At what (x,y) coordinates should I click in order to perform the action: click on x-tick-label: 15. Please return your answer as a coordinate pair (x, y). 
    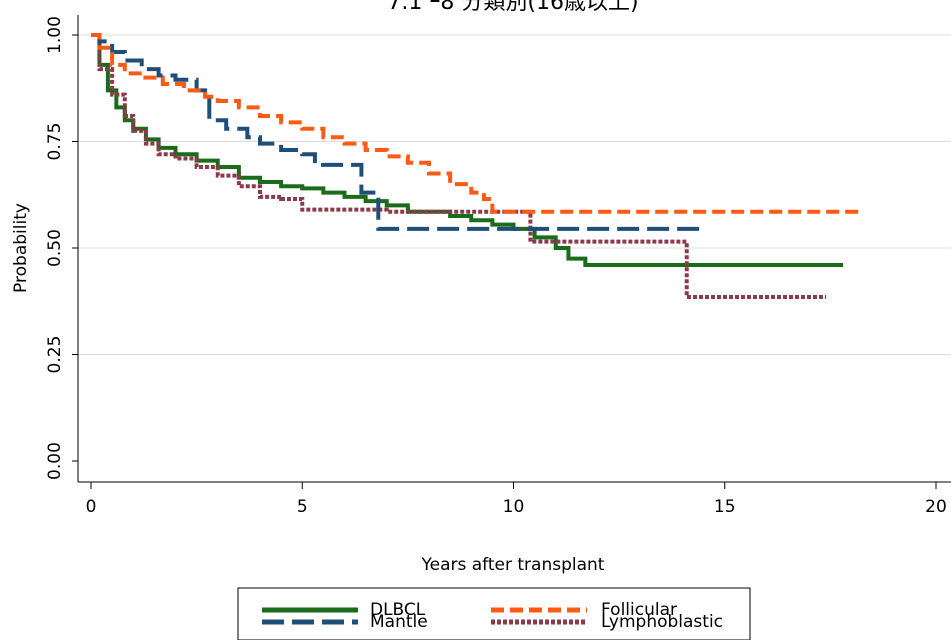
    Looking at the image, I should click on (725, 507).